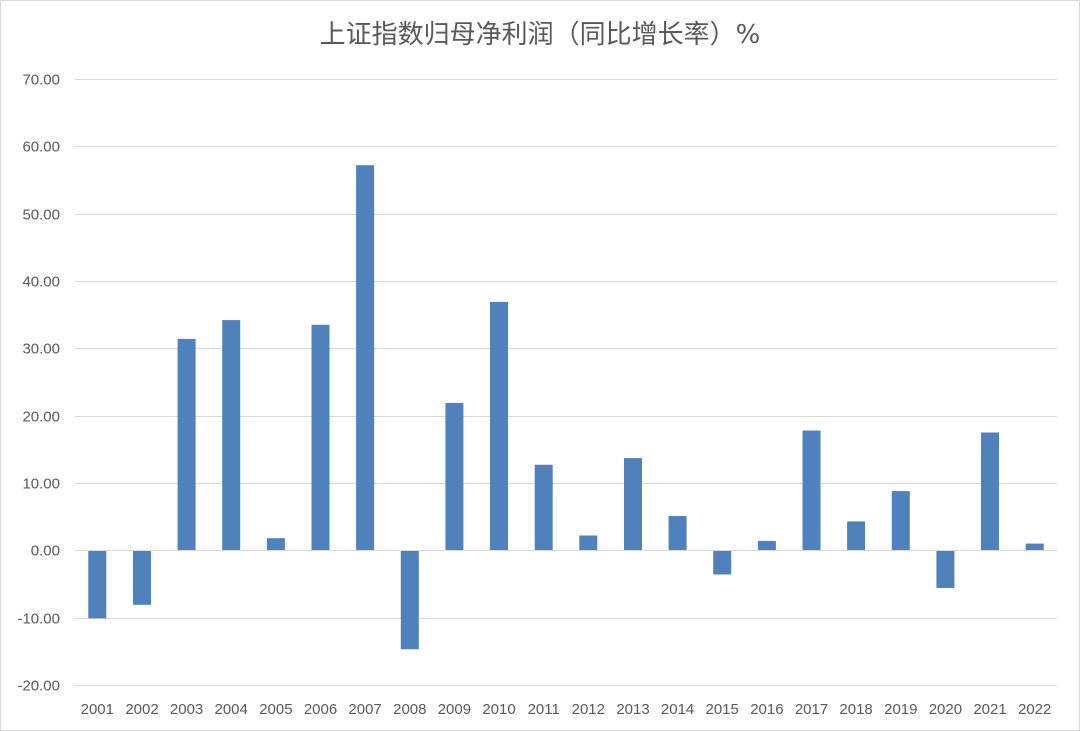 This screenshot has height=731, width=1080. What do you see at coordinates (41, 215) in the screenshot?
I see `y-tick-label: 50.00` at bounding box center [41, 215].